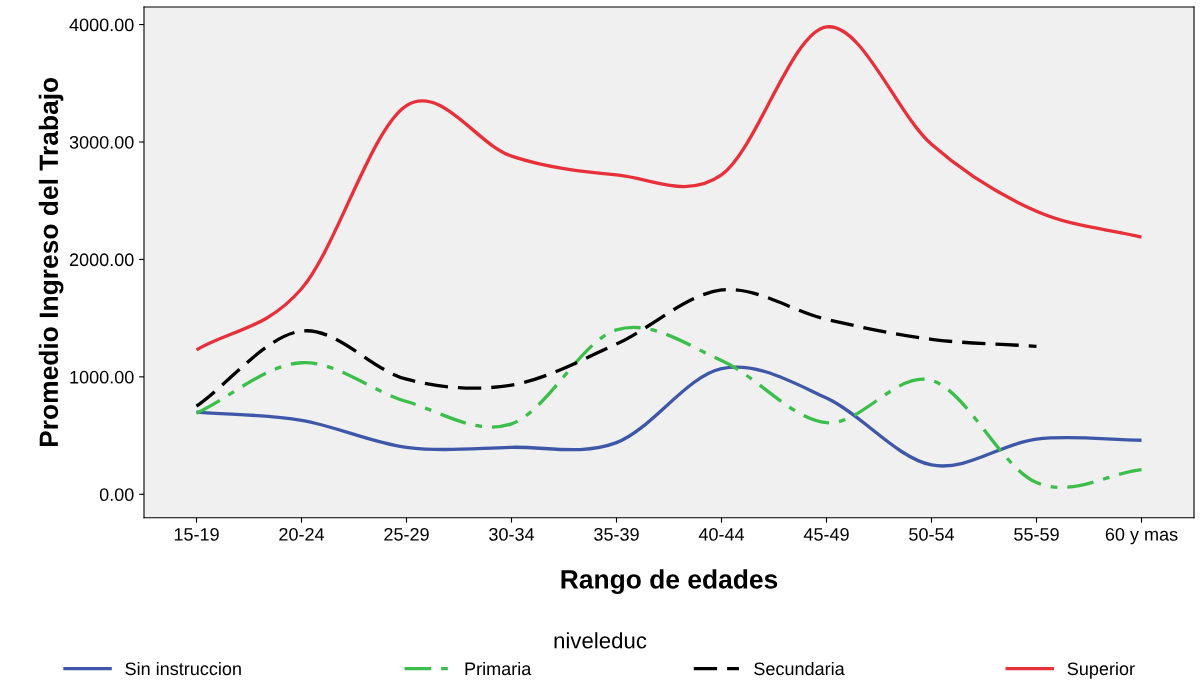 This screenshot has height=695, width=1200. Describe the element at coordinates (600, 640) in the screenshot. I see `legend-title: niveleduc` at that location.